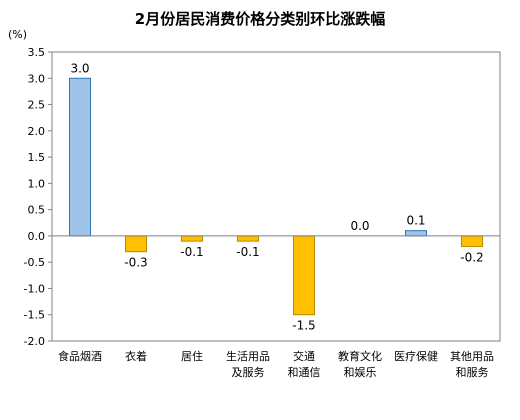  I want to click on x-category-label: 和娱乐, so click(360, 372).